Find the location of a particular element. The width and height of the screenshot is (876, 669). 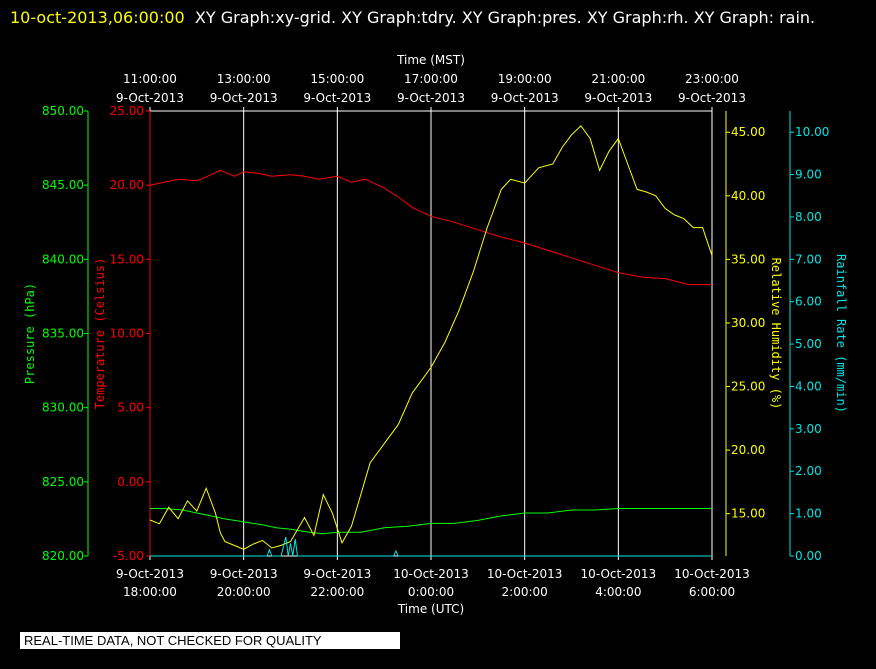

temperature-tick-label: 20.00 is located at coordinates (127, 185).